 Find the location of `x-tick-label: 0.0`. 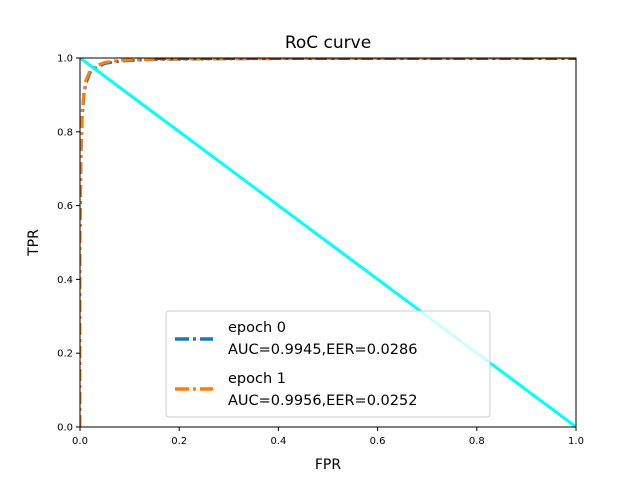

x-tick-label: 0.0 is located at coordinates (80, 441).